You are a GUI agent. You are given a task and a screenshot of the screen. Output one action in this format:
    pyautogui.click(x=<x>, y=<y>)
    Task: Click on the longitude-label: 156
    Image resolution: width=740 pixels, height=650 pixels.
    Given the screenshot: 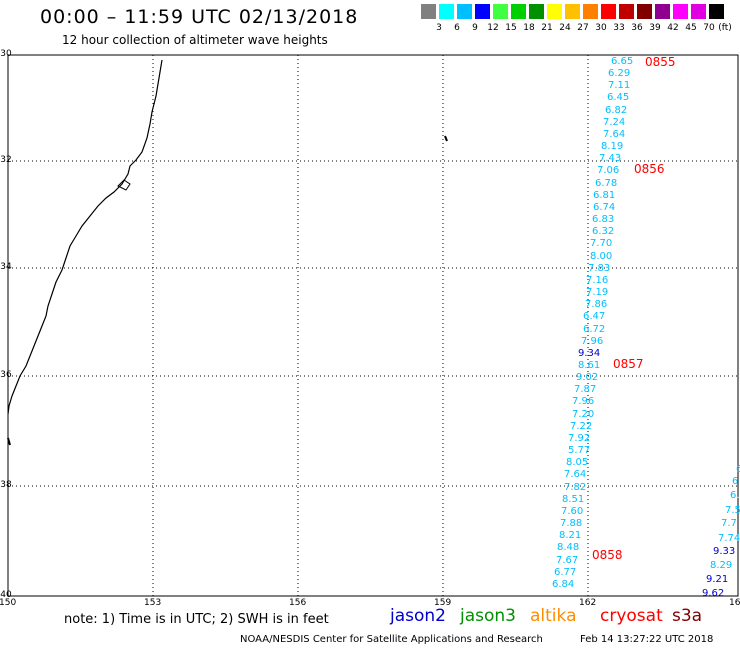 What is the action you would take?
    pyautogui.click(x=298, y=603)
    